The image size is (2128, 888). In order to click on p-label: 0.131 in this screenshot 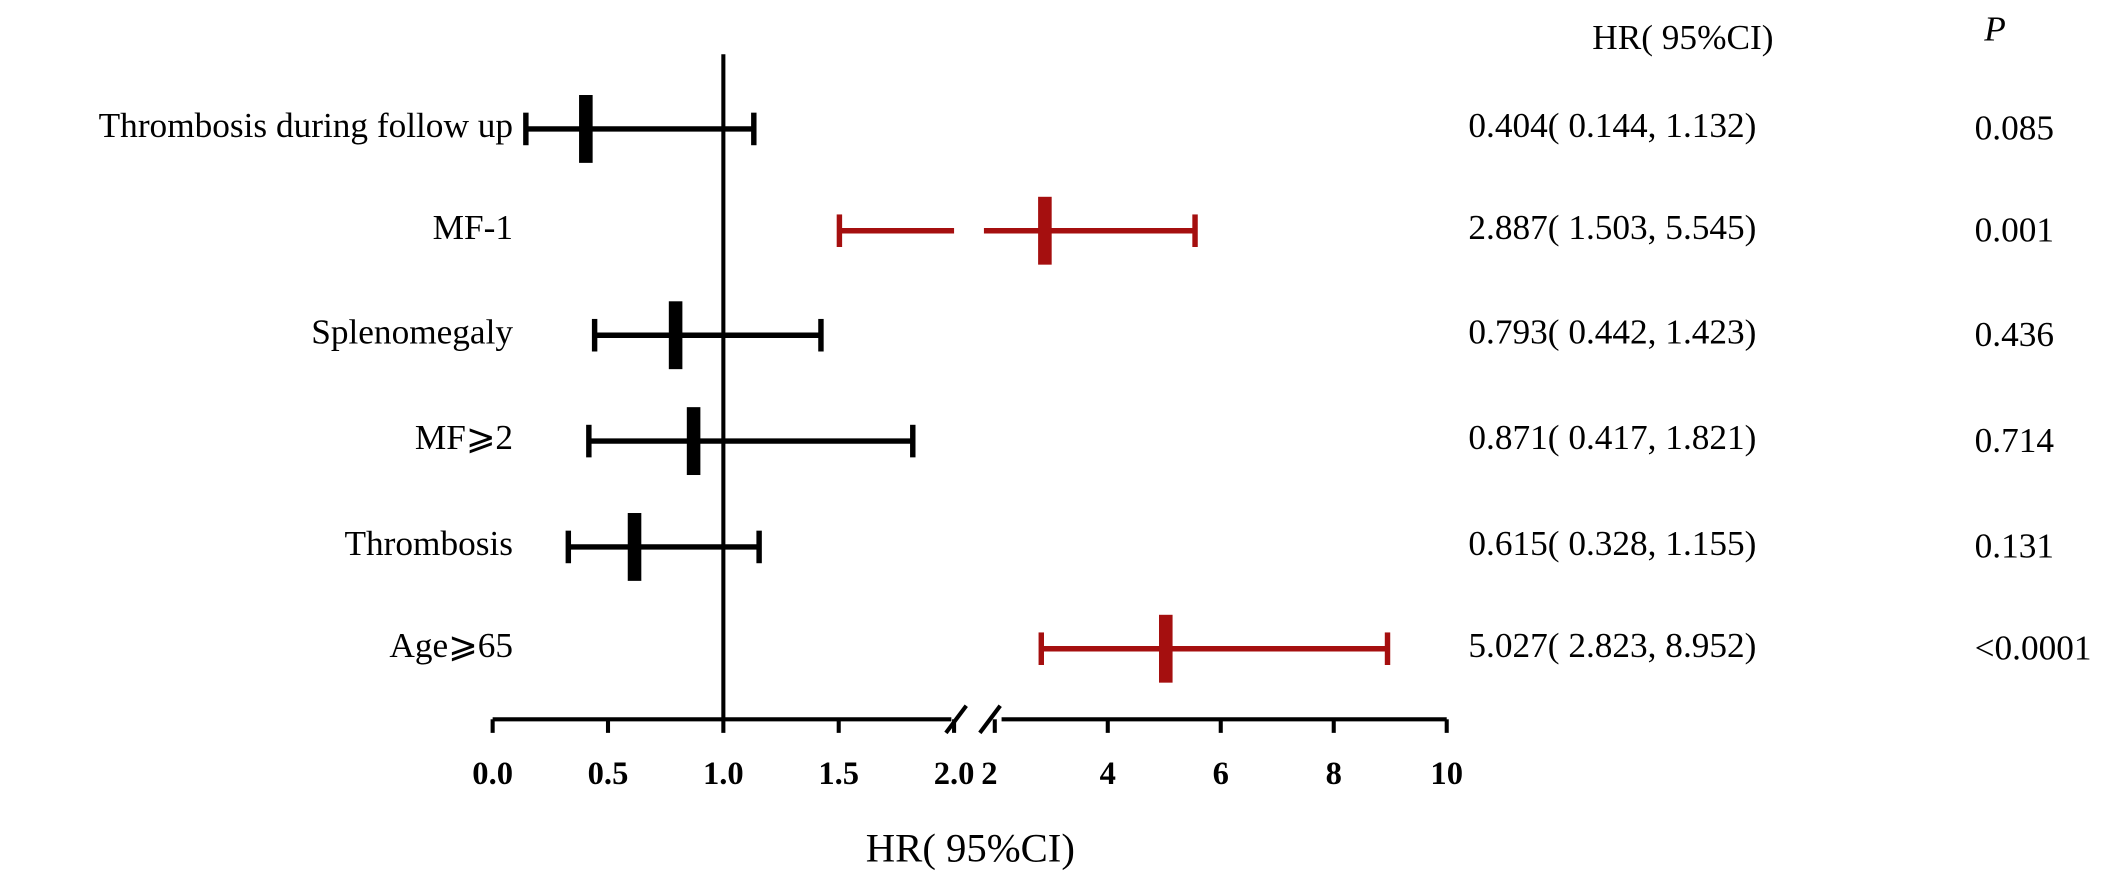, I will do `click(2014, 546)`.